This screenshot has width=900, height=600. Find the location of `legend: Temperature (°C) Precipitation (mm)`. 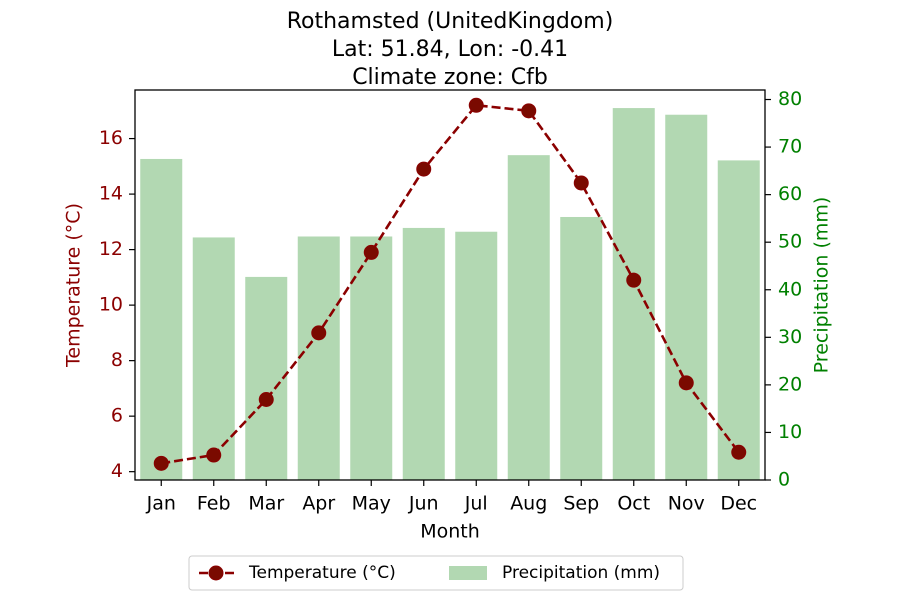

legend: Temperature (°C) Precipitation (mm) is located at coordinates (436, 573).